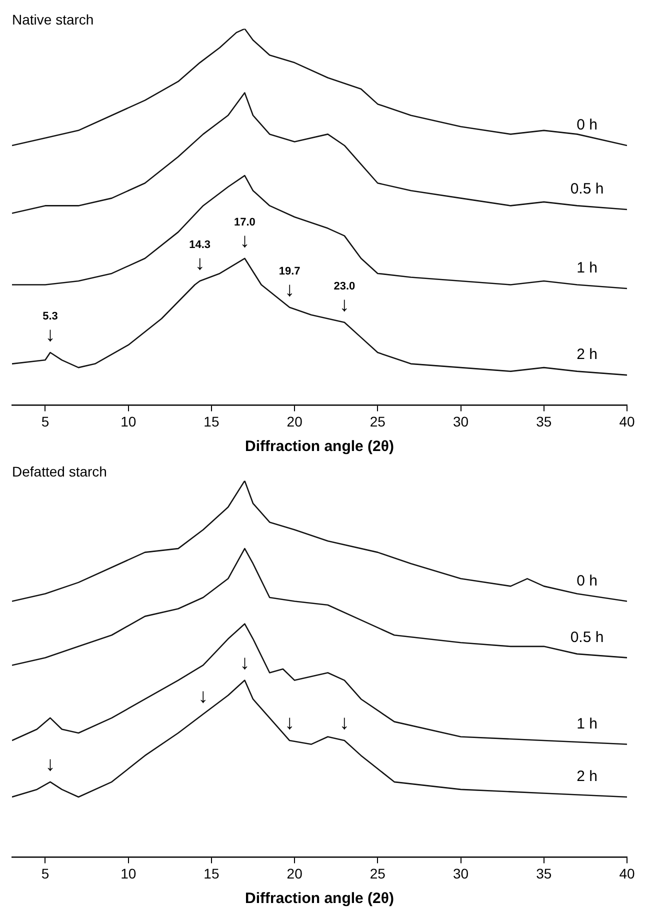  Describe the element at coordinates (50, 316) in the screenshot. I see `annotation: 5.3` at that location.